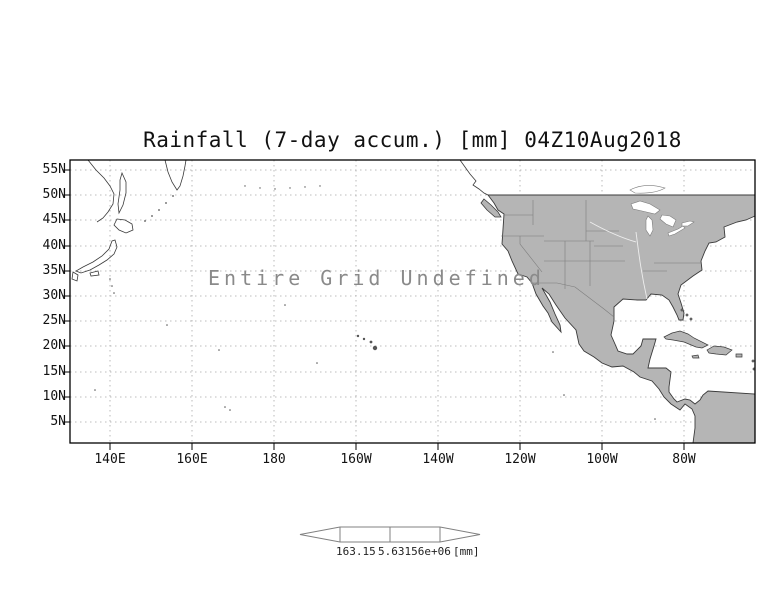 The width and height of the screenshot is (784, 612). I want to click on sakhalin, so click(122, 193).